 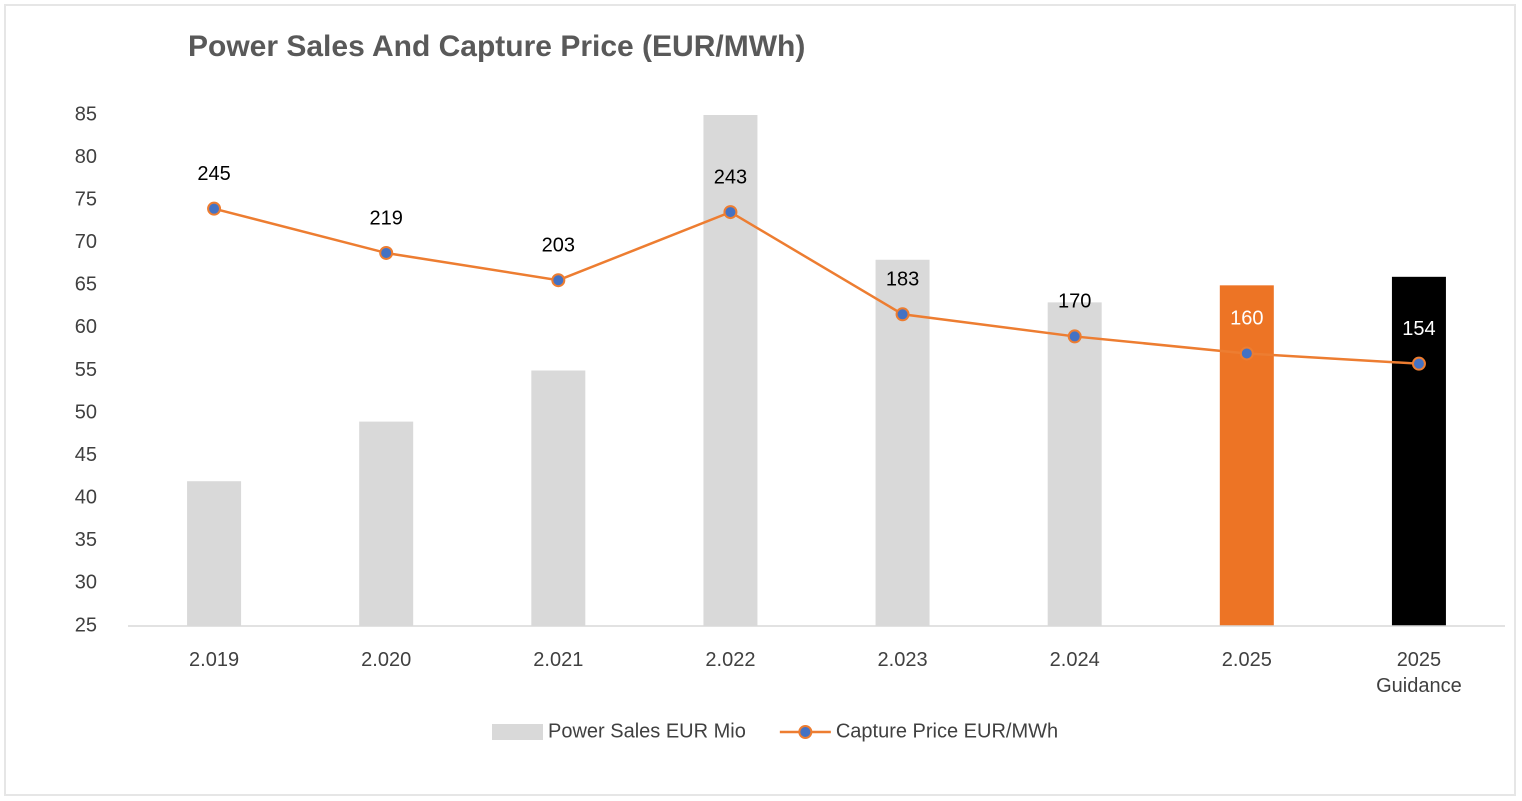 What do you see at coordinates (1246, 319) in the screenshot?
I see `data-label: 160` at bounding box center [1246, 319].